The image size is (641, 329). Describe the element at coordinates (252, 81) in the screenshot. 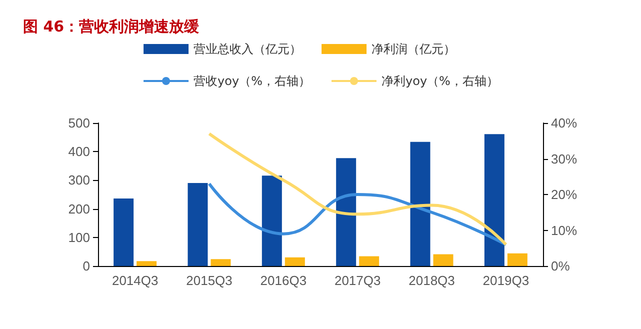

I see `legend-label: 营收yoy（%，右轴）` at that location.